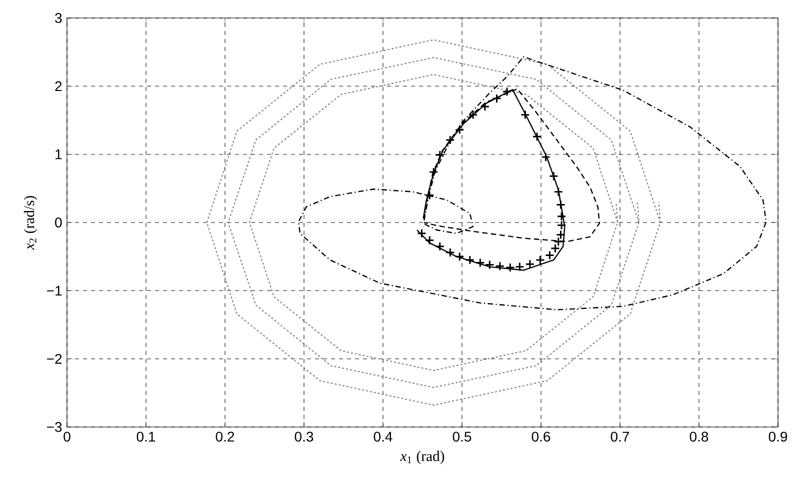 The width and height of the screenshot is (793, 480). Describe the element at coordinates (304, 437) in the screenshot. I see `x-tick-label: 0.3` at that location.